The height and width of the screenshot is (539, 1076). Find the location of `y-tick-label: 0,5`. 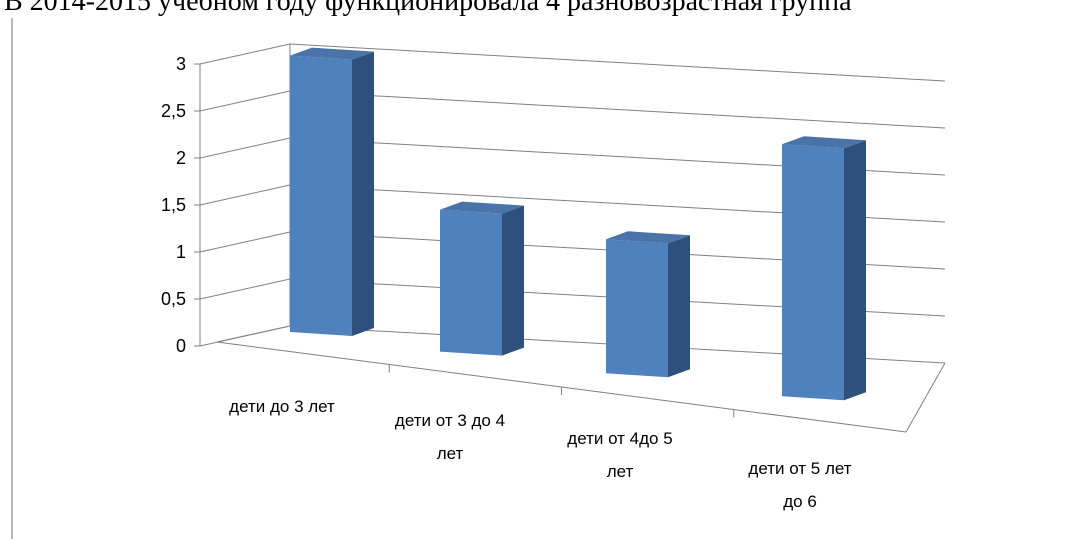

y-tick-label: 0,5 is located at coordinates (173, 299).